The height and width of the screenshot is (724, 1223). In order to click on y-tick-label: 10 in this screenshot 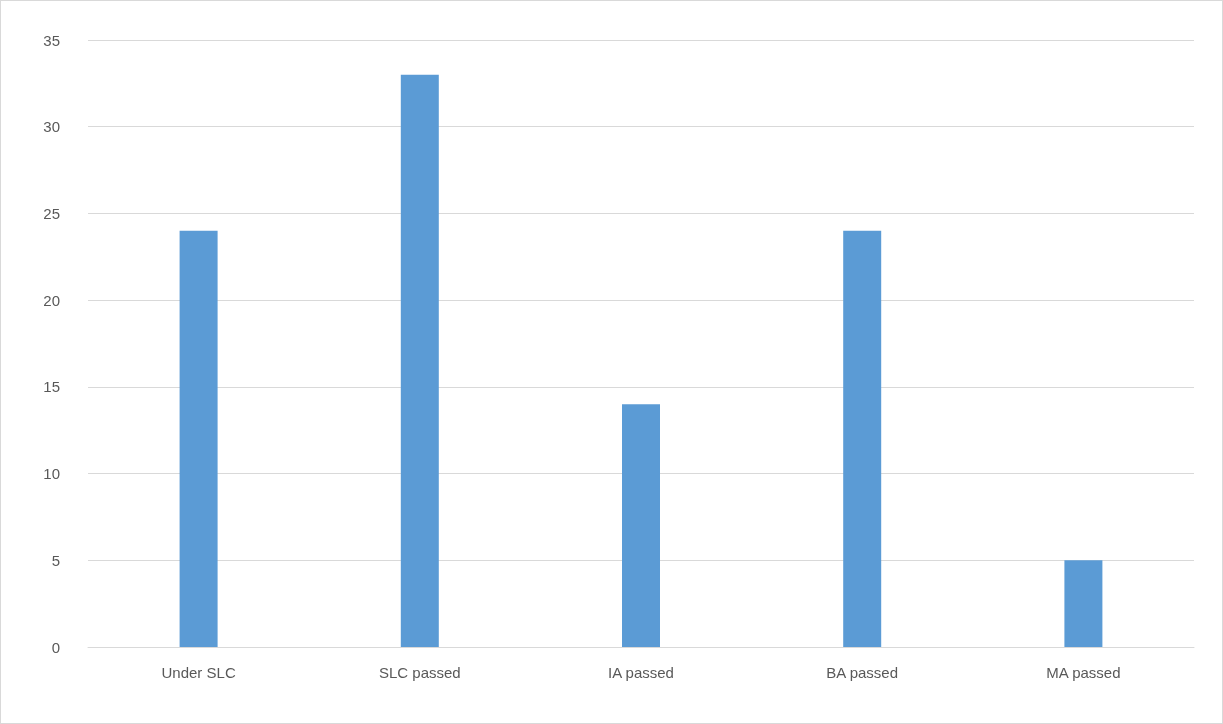, I will do `click(51, 474)`.